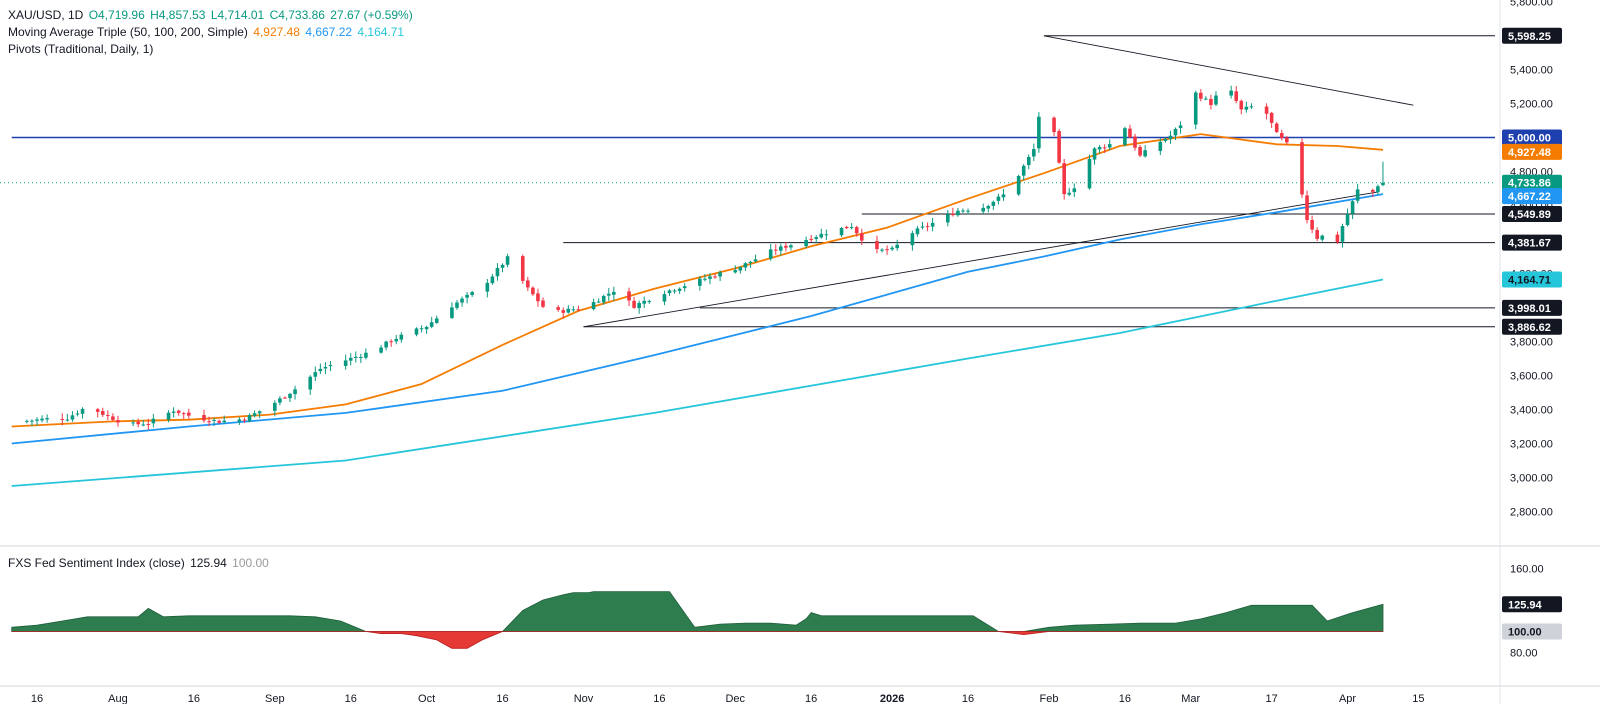 The width and height of the screenshot is (1600, 704). I want to click on time-tick-label: 17, so click(1272, 698).